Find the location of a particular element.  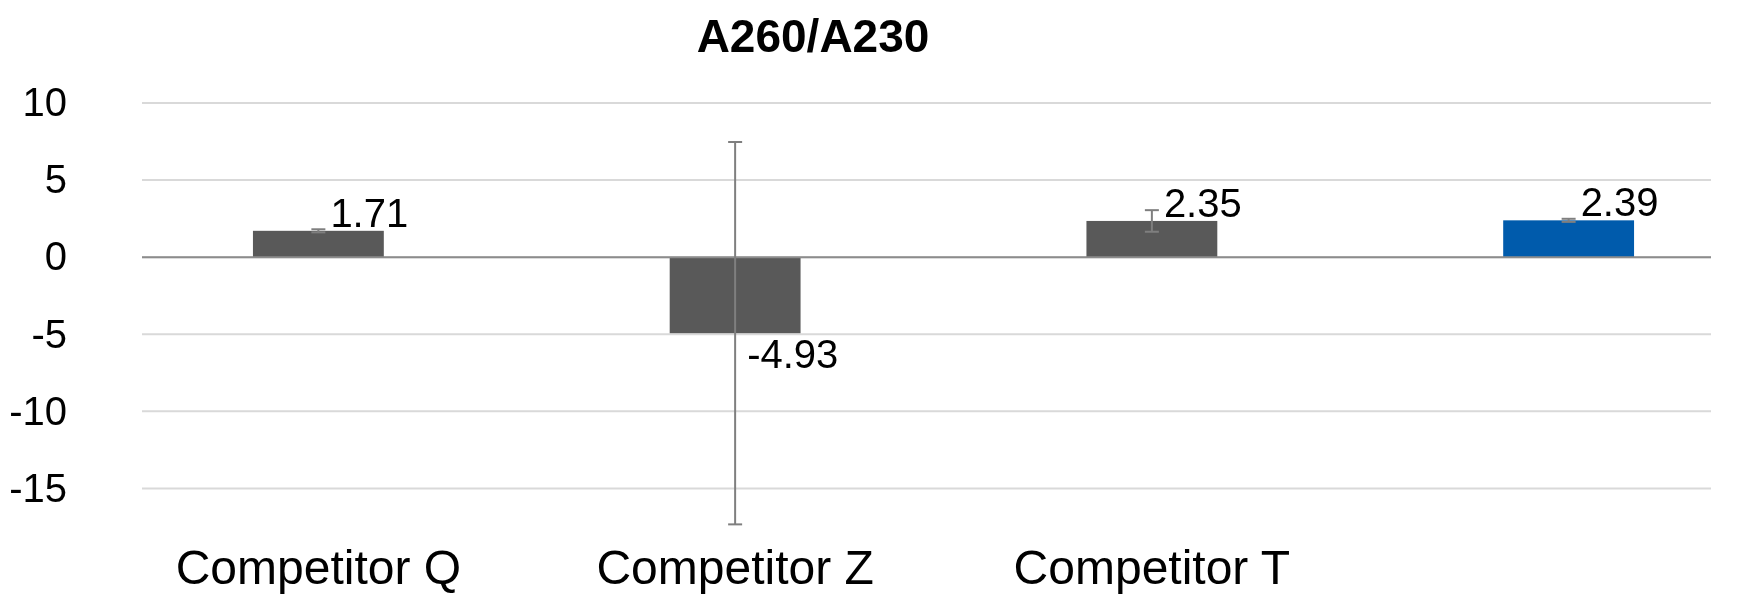

y-tick-label: -10 is located at coordinates (38, 410).